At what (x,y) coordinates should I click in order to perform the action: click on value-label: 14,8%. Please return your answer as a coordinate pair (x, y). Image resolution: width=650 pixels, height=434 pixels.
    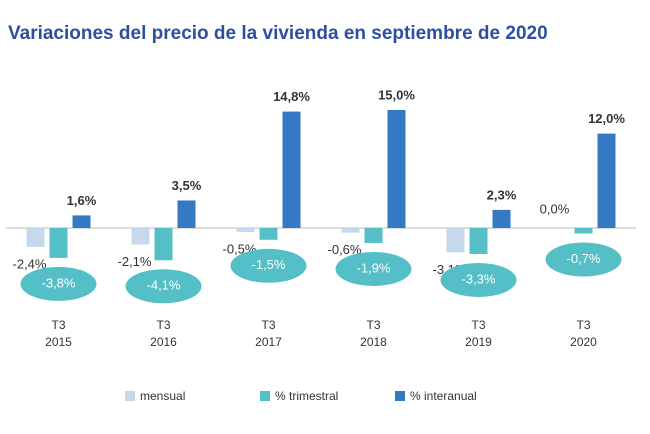
    Looking at the image, I should click on (291, 96).